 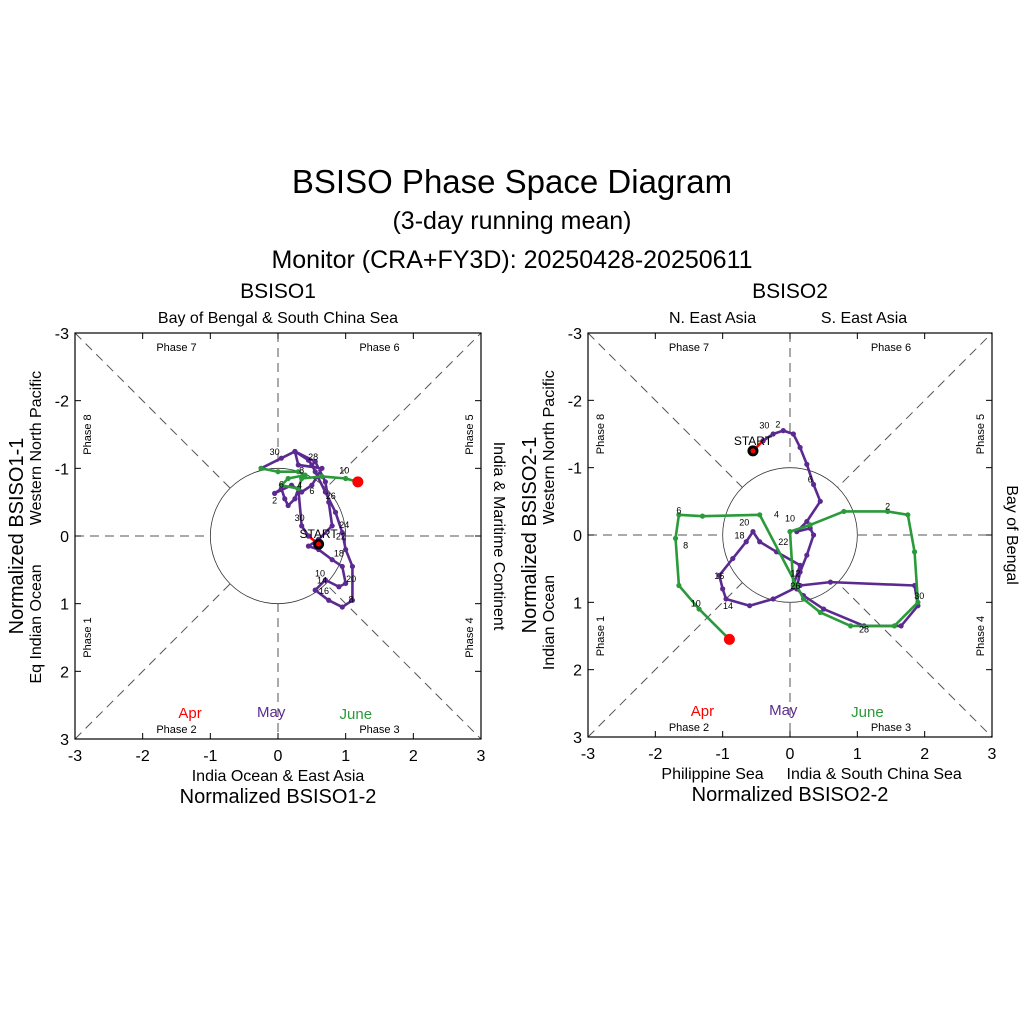 What do you see at coordinates (577, 738) in the screenshot?
I see `y-tick-label: 3` at bounding box center [577, 738].